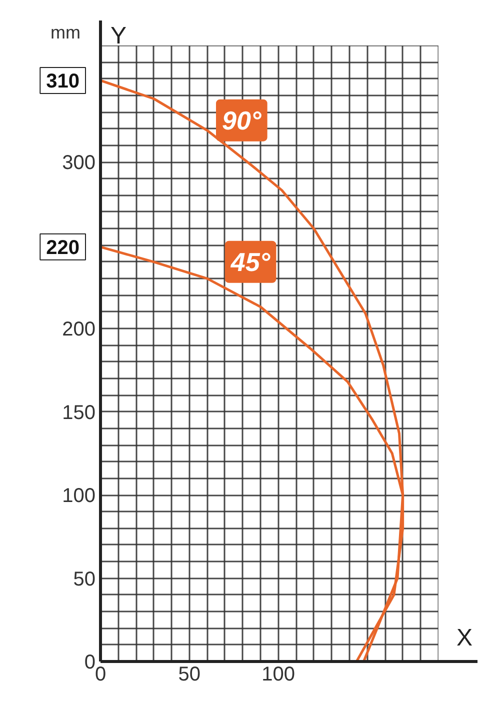 Image resolution: width=492 pixels, height=721 pixels. Describe the element at coordinates (79, 413) in the screenshot. I see `y-tick-label: 150` at that location.